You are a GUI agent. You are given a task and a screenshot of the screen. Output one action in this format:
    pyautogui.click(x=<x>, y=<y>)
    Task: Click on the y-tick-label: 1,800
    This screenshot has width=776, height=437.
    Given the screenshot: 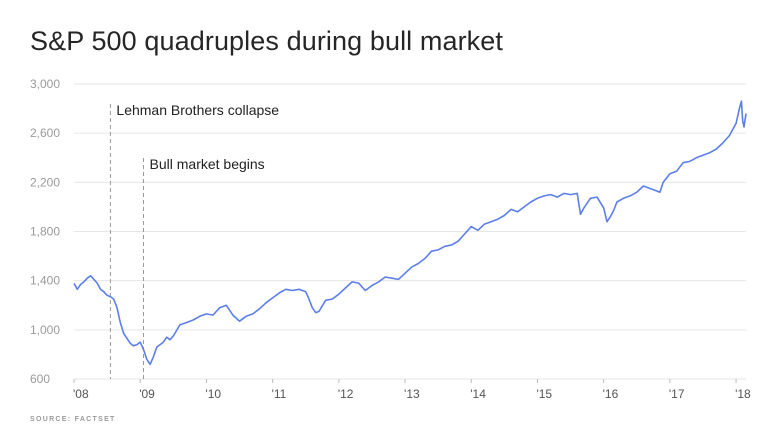 What is the action you would take?
    pyautogui.click(x=45, y=232)
    